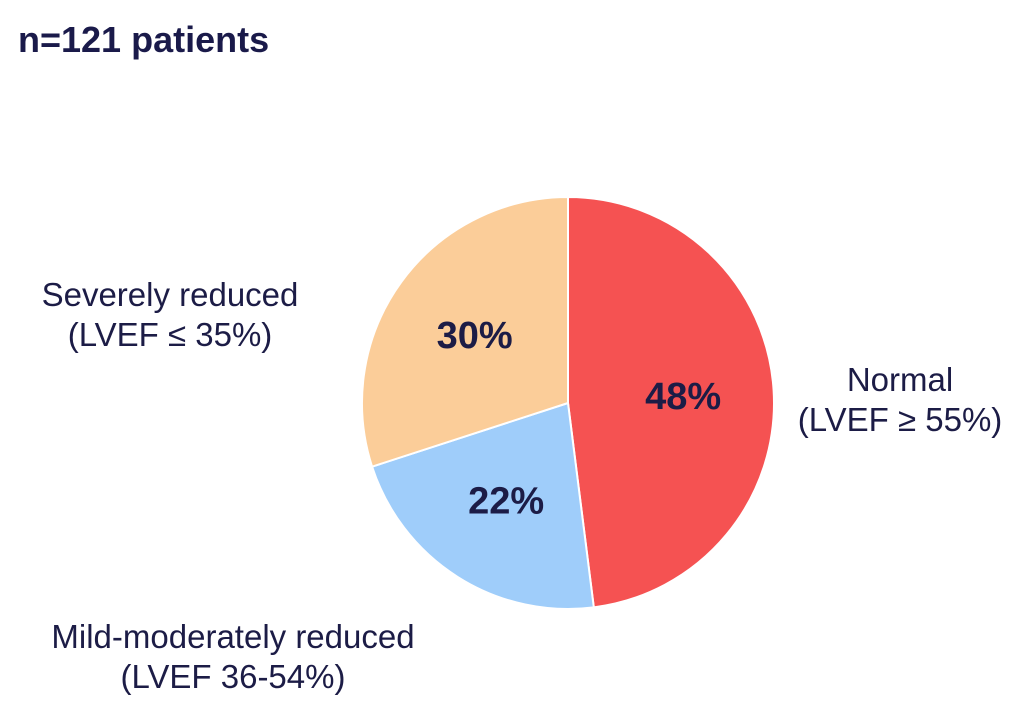  What do you see at coordinates (506, 501) in the screenshot?
I see `slice-value-label-1: 22%` at bounding box center [506, 501].